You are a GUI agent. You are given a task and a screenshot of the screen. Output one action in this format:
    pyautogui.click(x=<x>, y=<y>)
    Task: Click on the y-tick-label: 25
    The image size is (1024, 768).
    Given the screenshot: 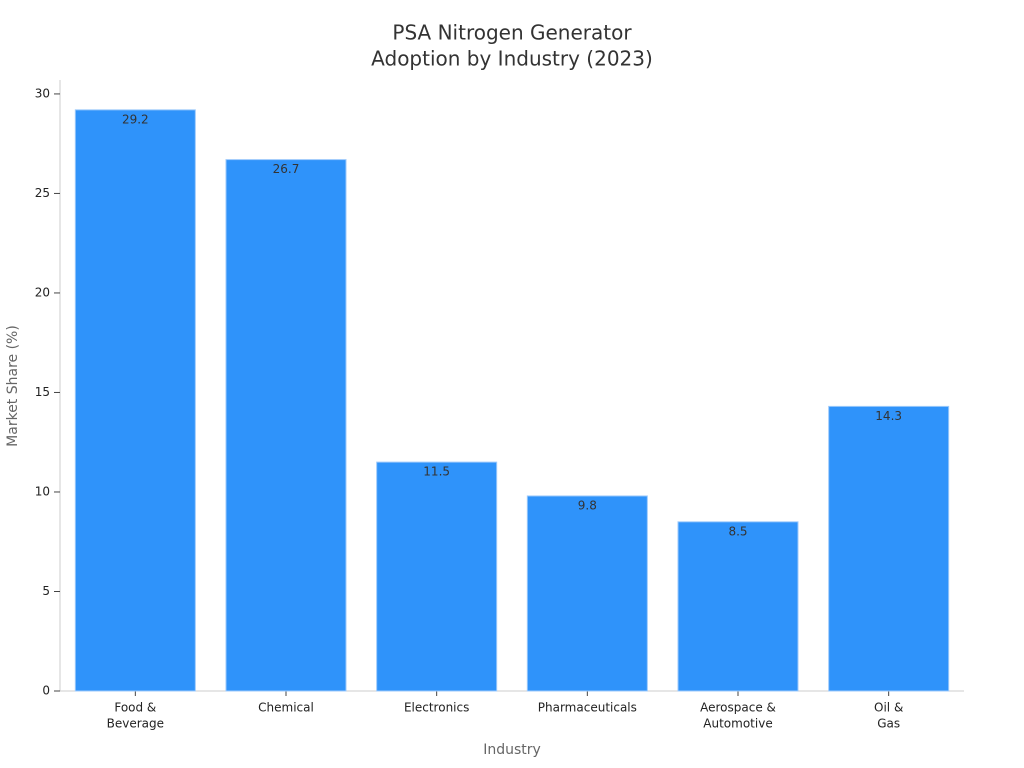 What is the action you would take?
    pyautogui.click(x=42, y=193)
    